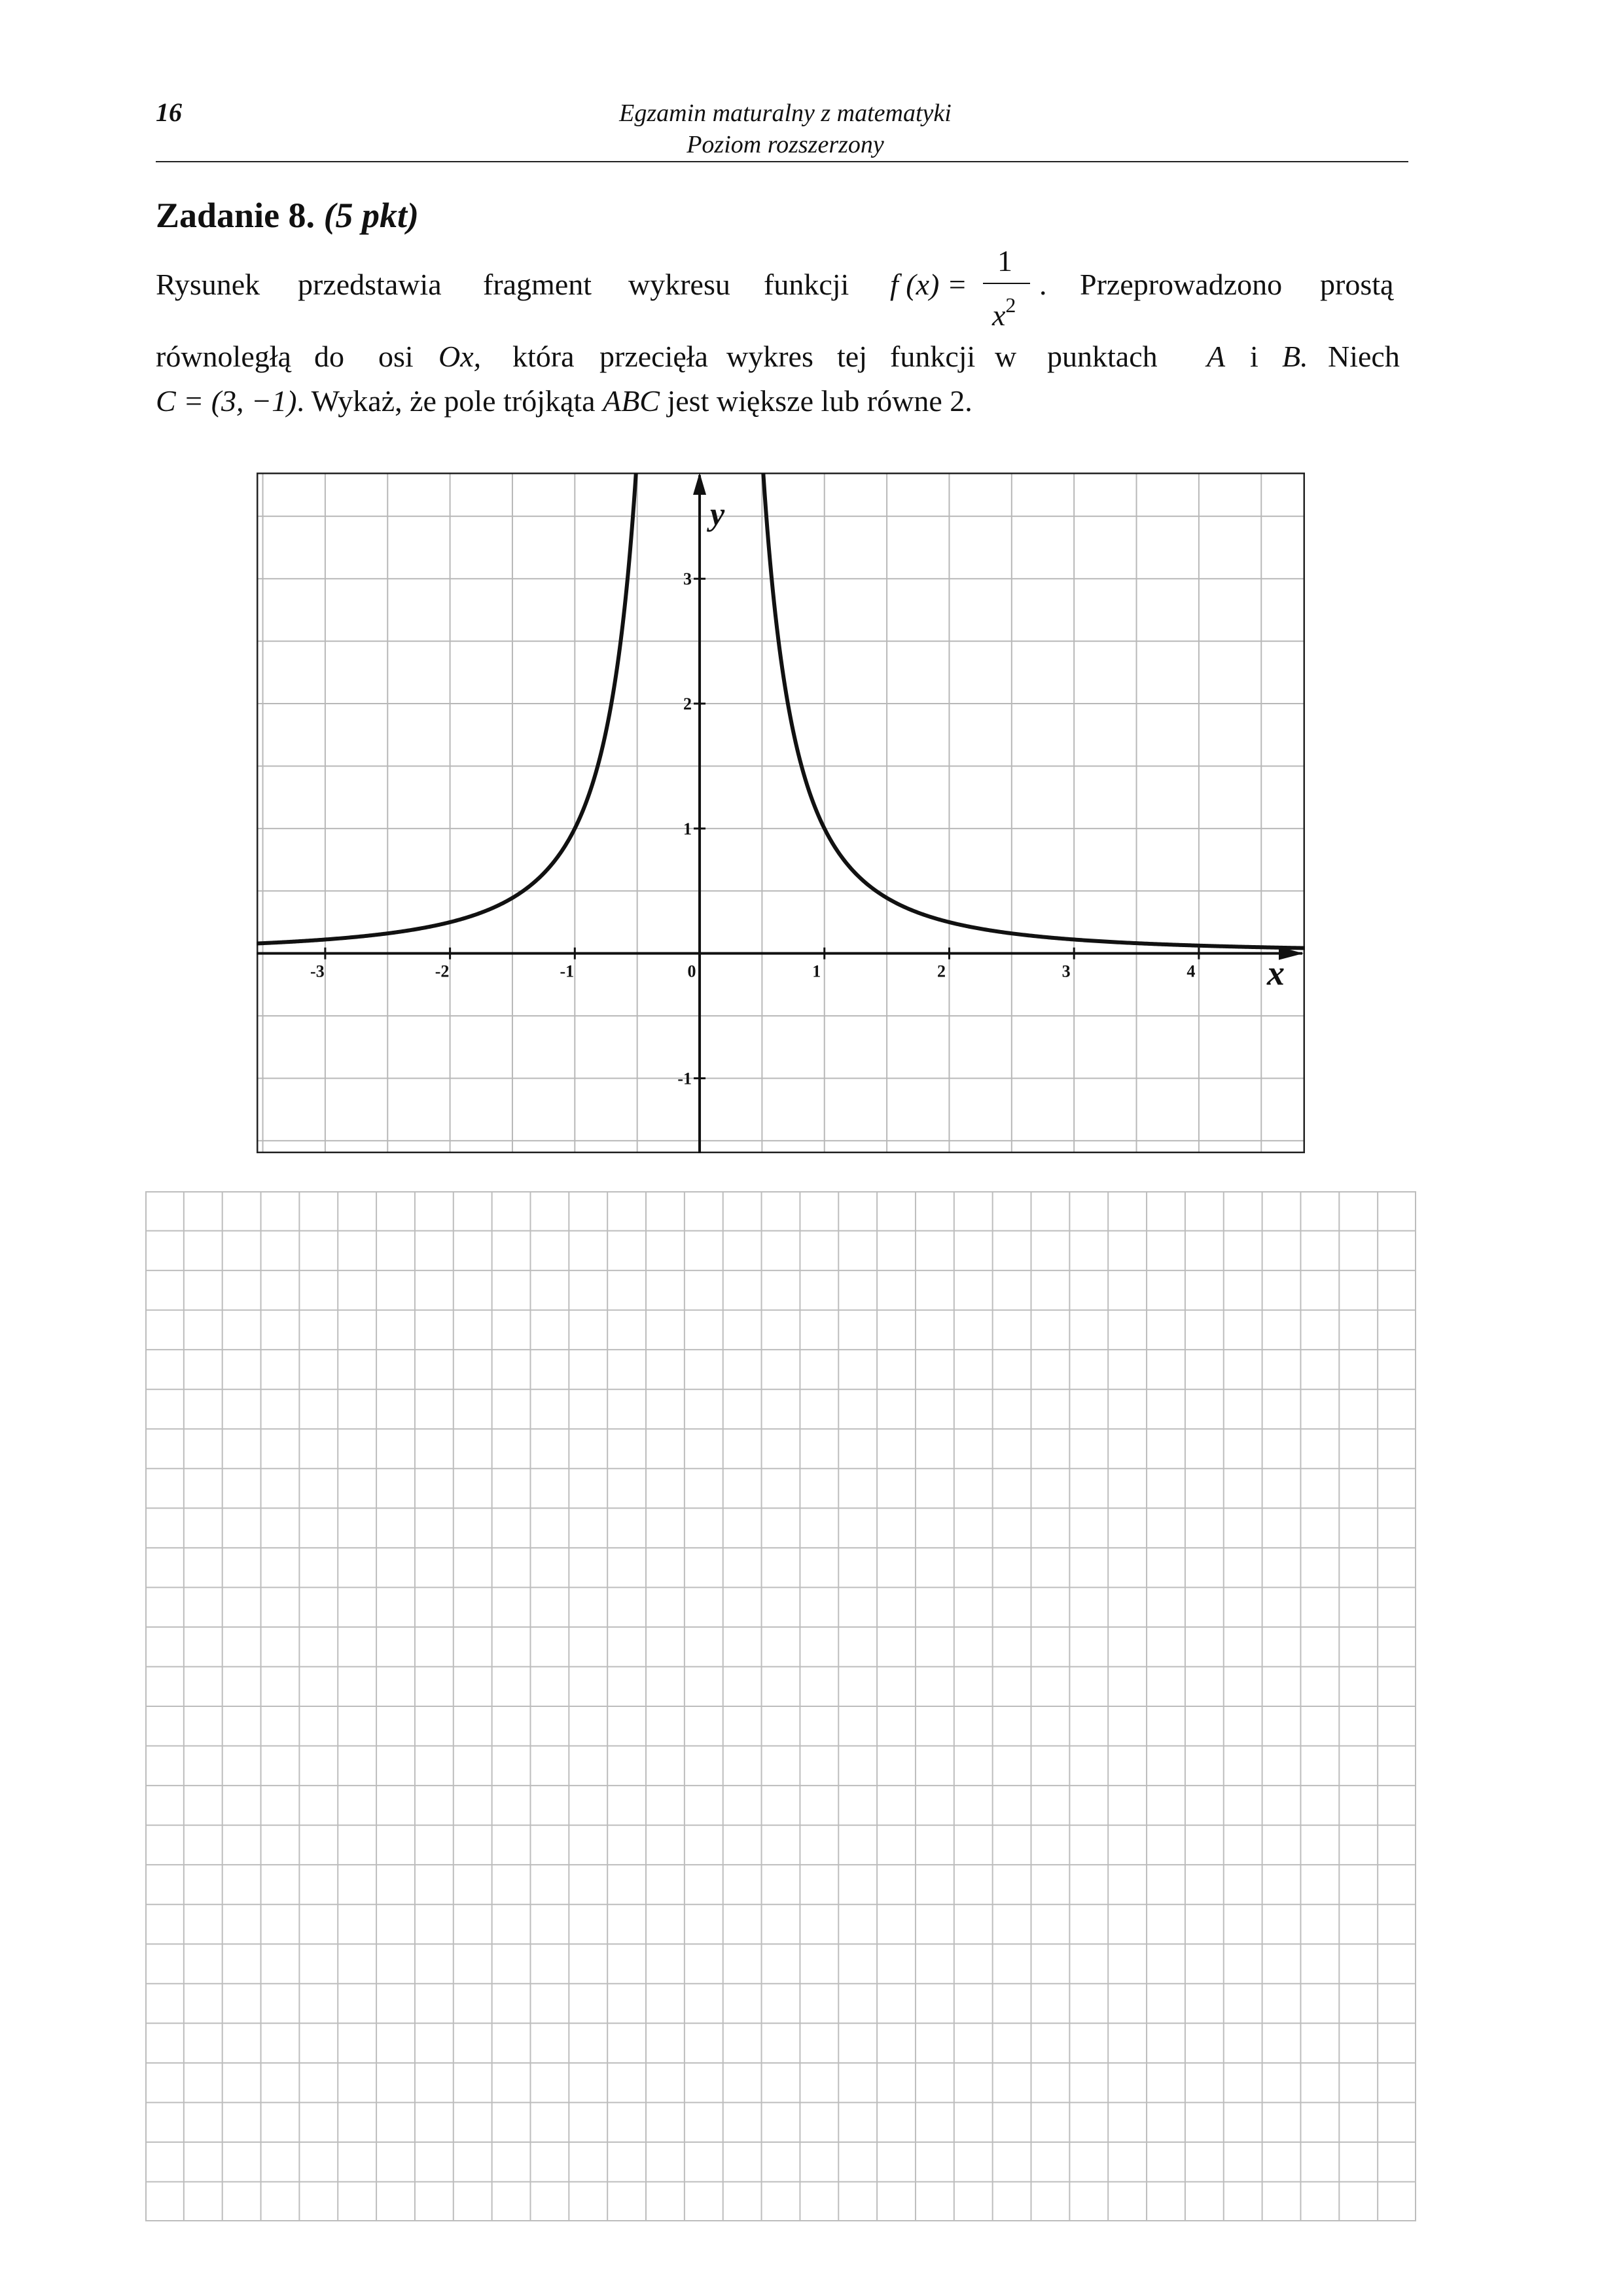 This screenshot has width=1623, height=2296. I want to click on denominator-exponent: 2, so click(1010, 305).